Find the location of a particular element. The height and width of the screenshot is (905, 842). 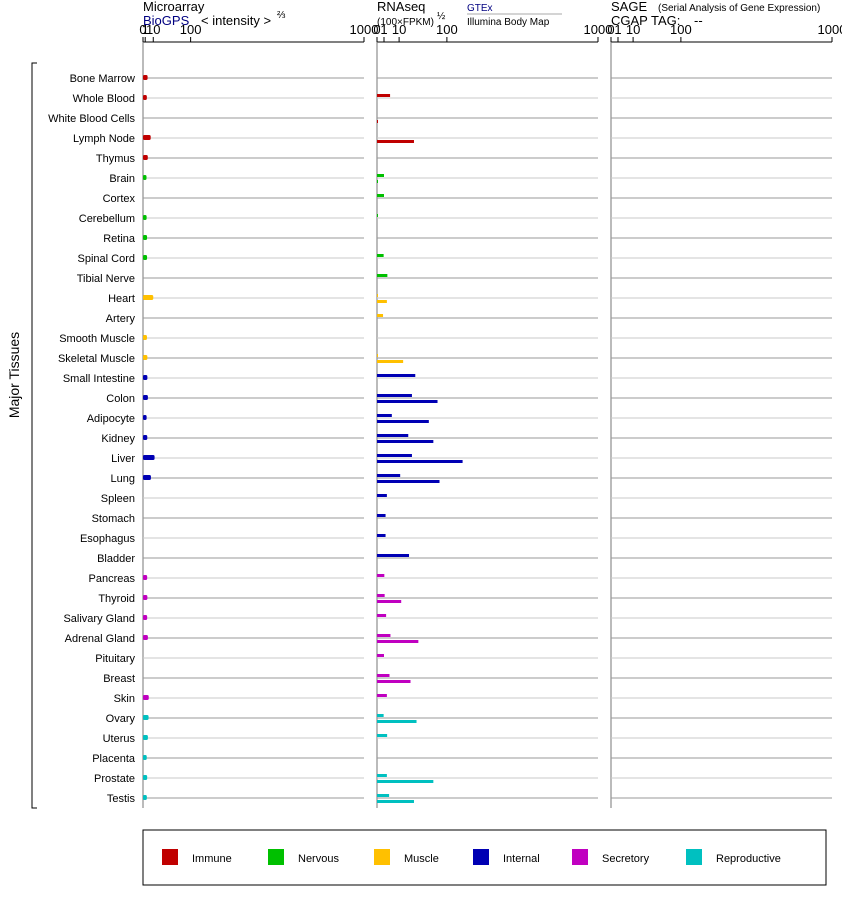

tissue-label: Heart is located at coordinates (121, 299).